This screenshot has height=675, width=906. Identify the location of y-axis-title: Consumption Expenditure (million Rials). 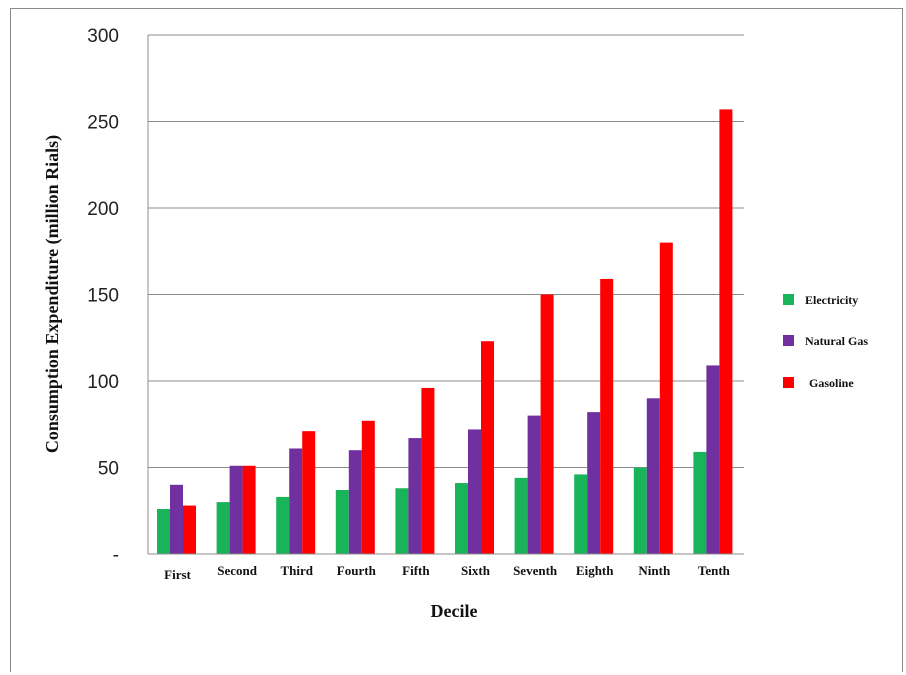
(52, 294).